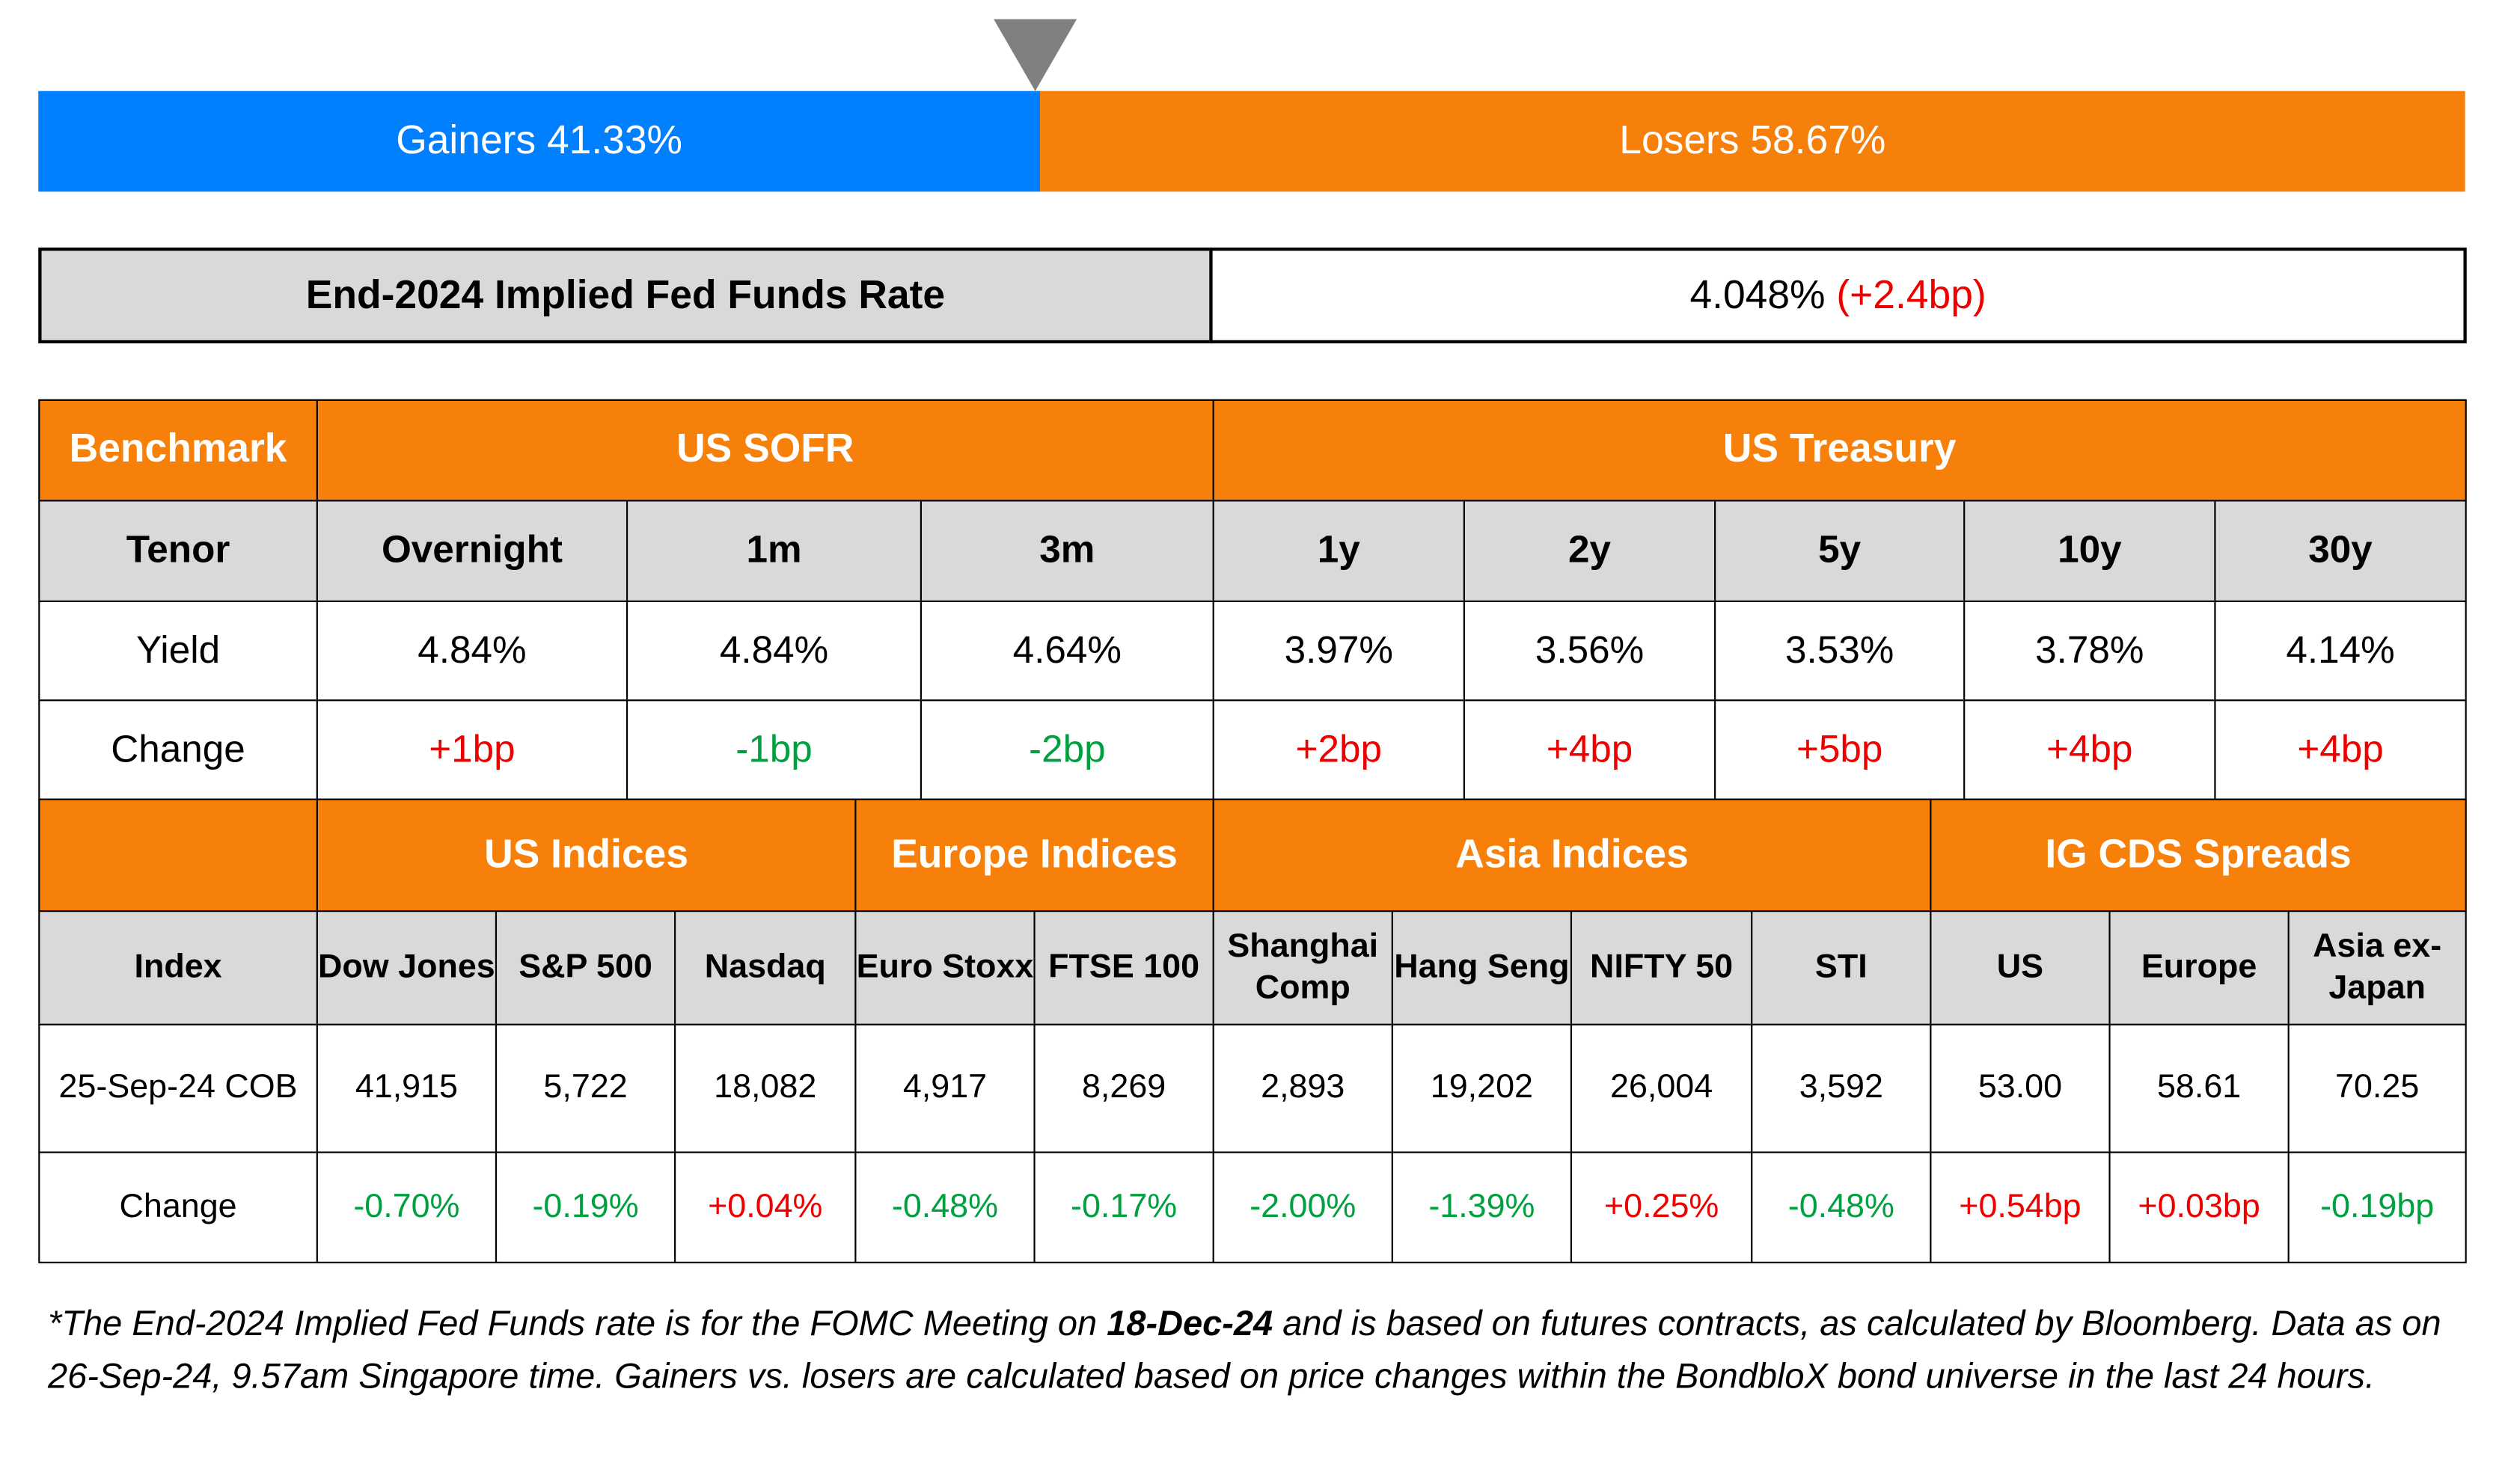 The width and height of the screenshot is (2505, 1484). I want to click on yield-value-cell: 3.53%, so click(1840, 651).